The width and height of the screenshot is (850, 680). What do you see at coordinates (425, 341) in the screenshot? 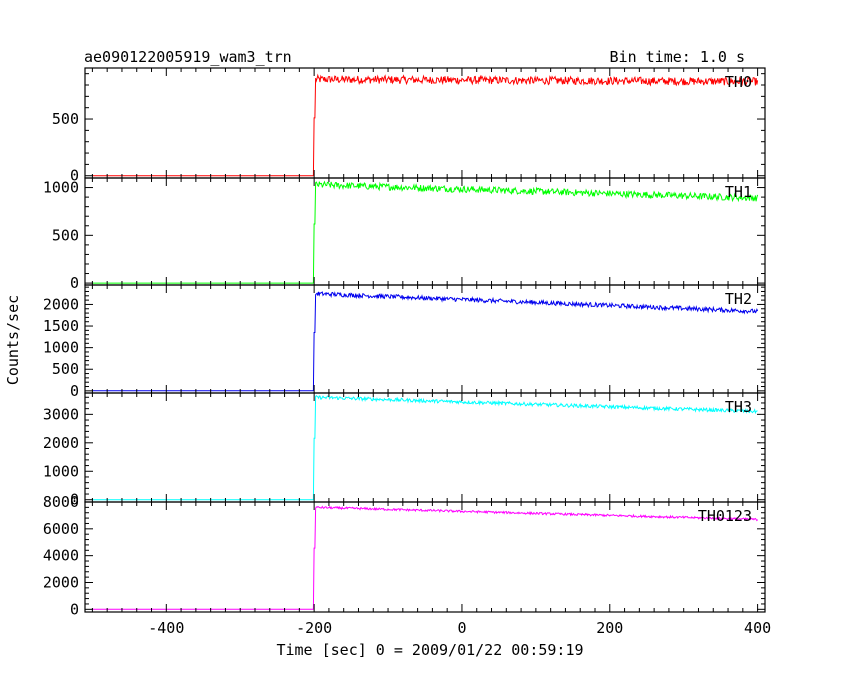
I see `series-line-th2` at bounding box center [425, 341].